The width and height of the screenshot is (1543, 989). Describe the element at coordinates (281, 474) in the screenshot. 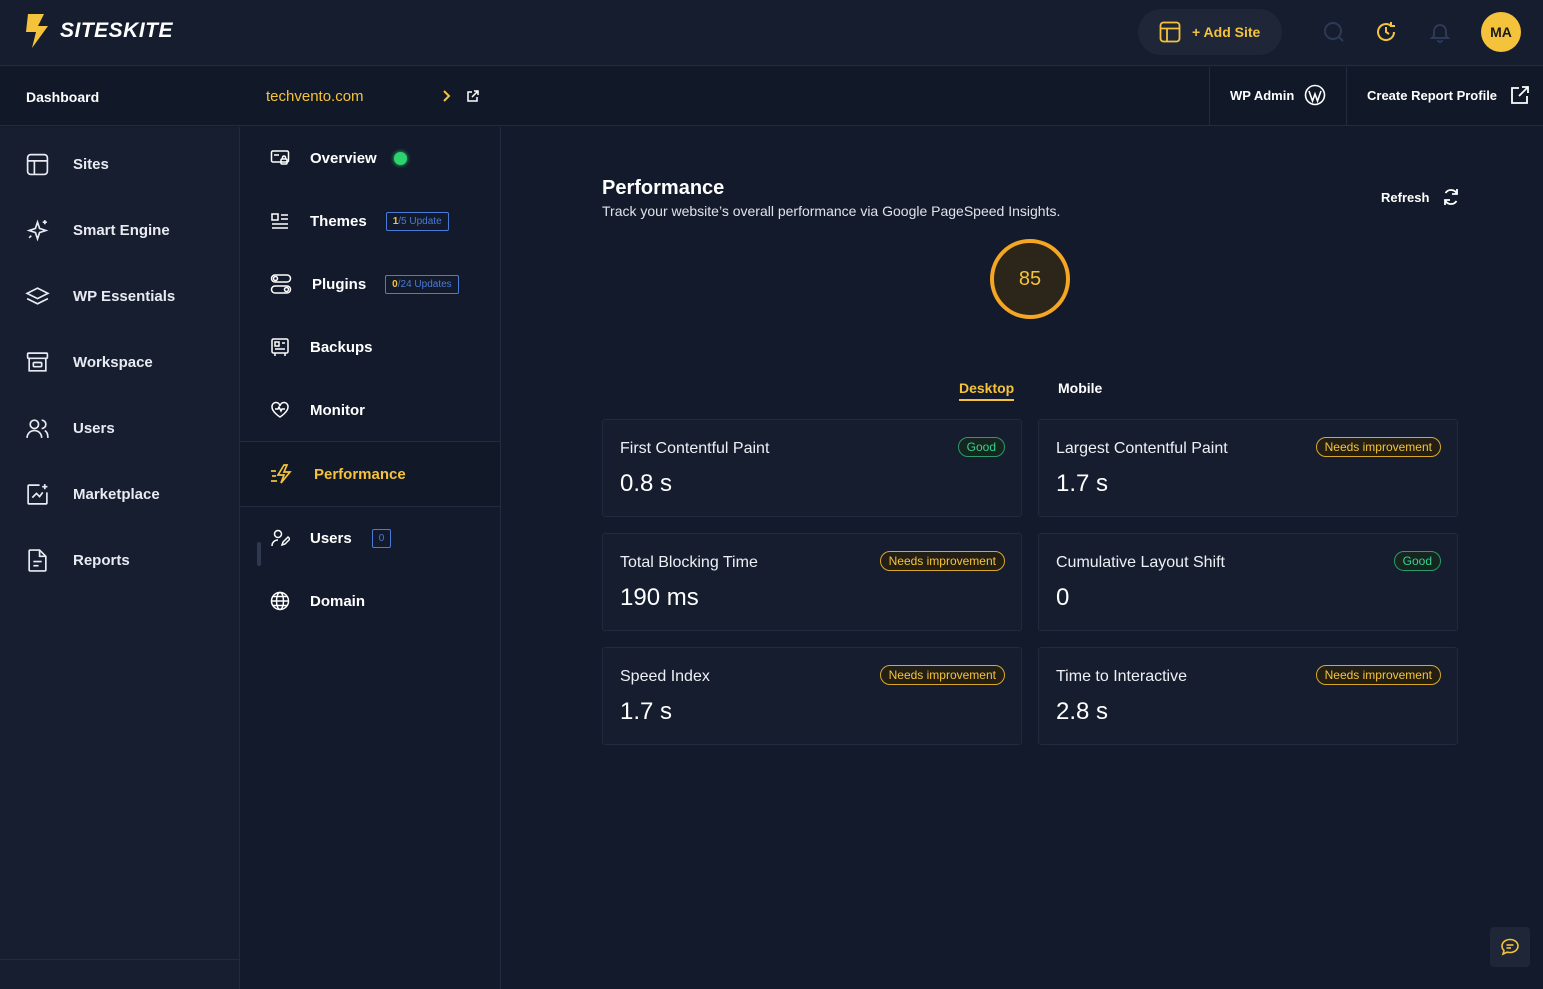

I see `lightning-speed-icon` at that location.